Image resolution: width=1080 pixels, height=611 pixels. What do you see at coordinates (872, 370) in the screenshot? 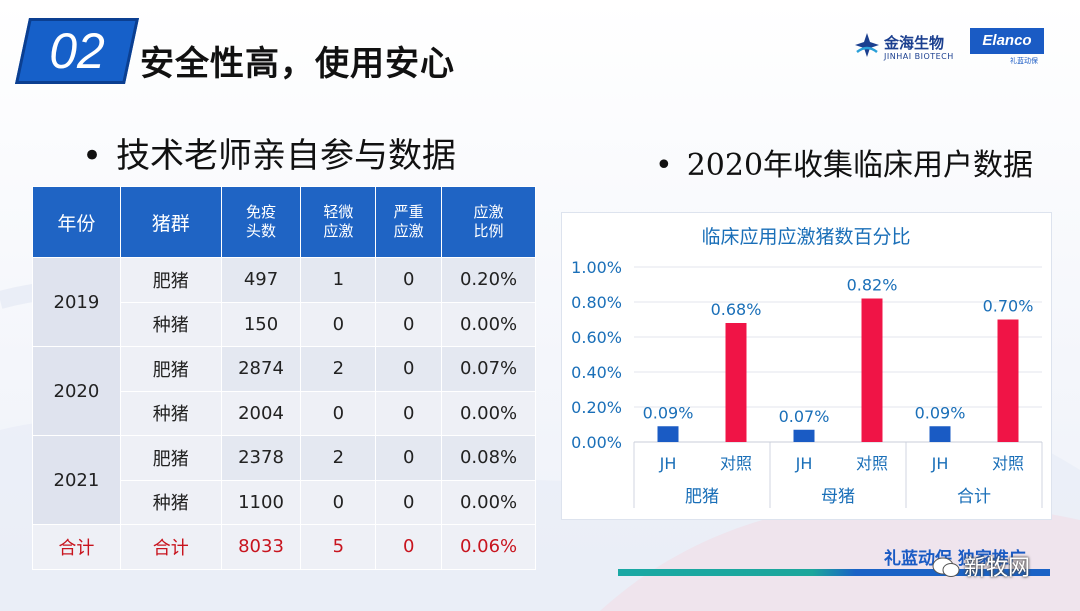
I see `bar-母猪-对照` at bounding box center [872, 370].